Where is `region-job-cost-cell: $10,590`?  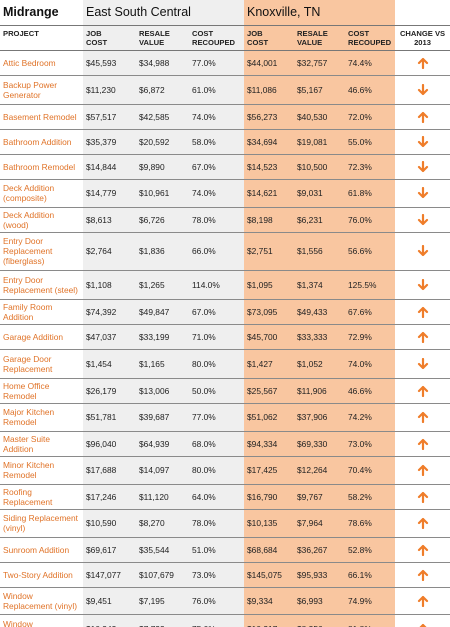 region-job-cost-cell: $10,590 is located at coordinates (109, 523).